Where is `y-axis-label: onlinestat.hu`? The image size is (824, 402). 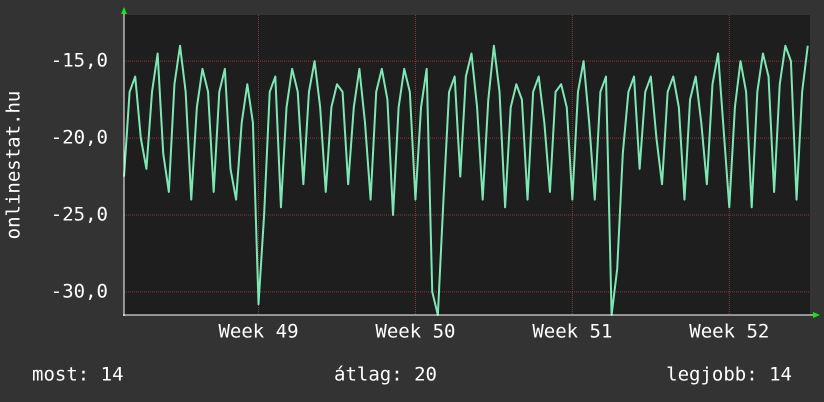
y-axis-label: onlinestat.hu is located at coordinates (14, 165).